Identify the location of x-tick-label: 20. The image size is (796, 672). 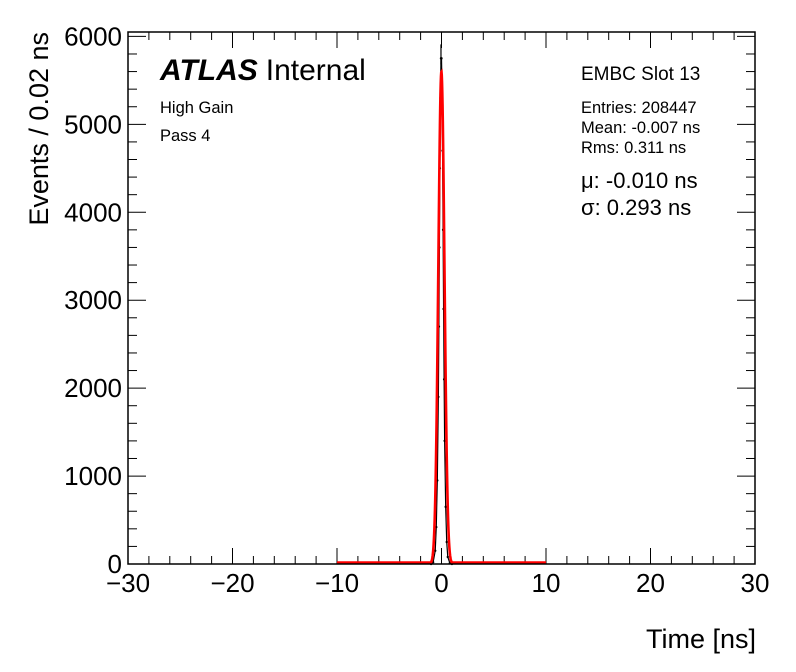
(650, 583).